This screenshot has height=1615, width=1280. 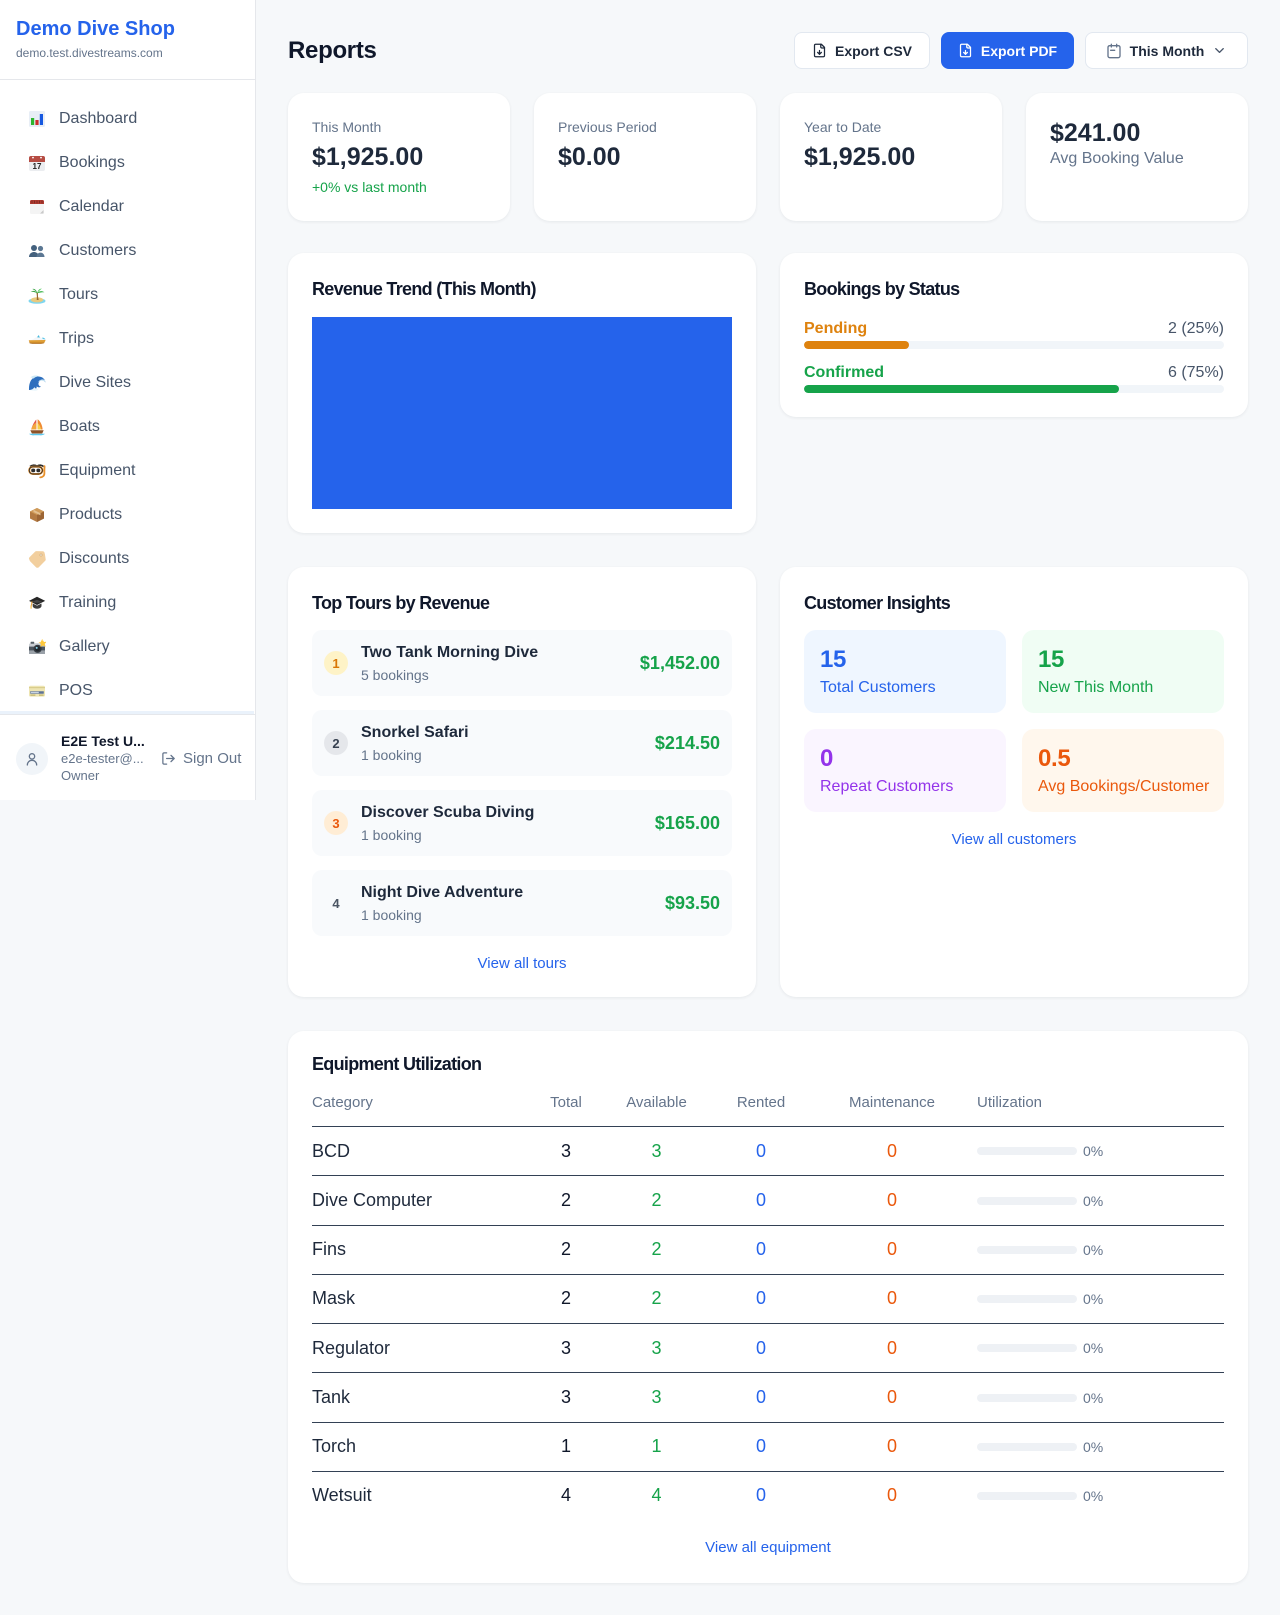 What do you see at coordinates (37, 166) in the screenshot?
I see `svg-text: 17` at bounding box center [37, 166].